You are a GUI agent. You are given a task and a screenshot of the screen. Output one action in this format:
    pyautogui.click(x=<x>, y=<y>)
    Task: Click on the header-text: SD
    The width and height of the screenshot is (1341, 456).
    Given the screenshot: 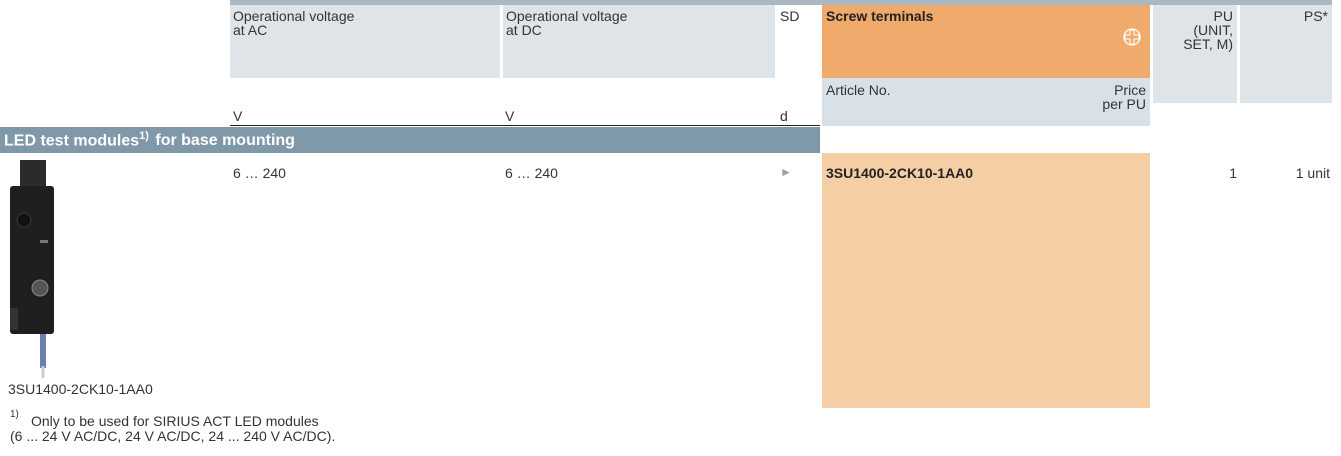 What is the action you would take?
    pyautogui.click(x=790, y=16)
    